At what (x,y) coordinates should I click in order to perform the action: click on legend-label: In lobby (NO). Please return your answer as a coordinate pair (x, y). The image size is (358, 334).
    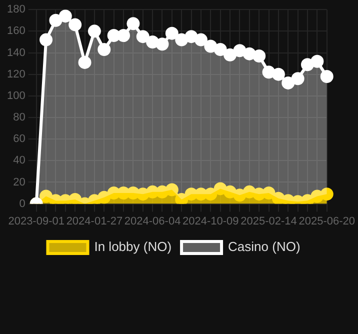
    Looking at the image, I should click on (133, 246).